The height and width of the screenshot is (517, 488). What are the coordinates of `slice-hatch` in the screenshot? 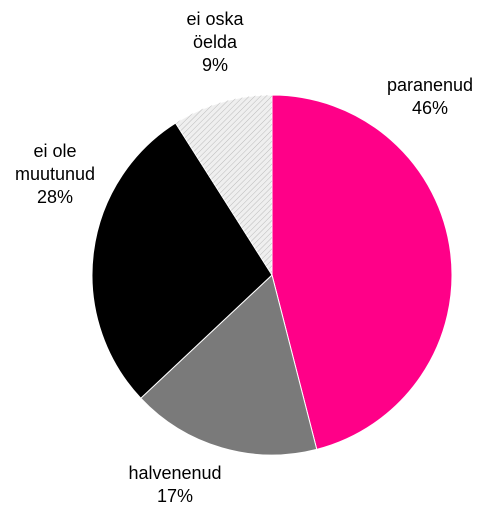 It's located at (223, 185).